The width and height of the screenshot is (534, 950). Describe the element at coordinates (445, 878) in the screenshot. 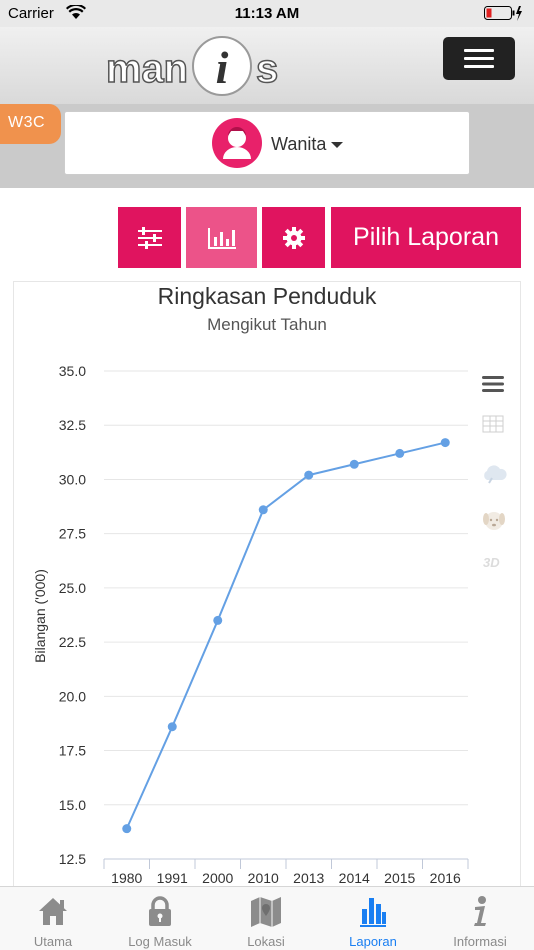

I see `x-tick-label: 2016` at that location.